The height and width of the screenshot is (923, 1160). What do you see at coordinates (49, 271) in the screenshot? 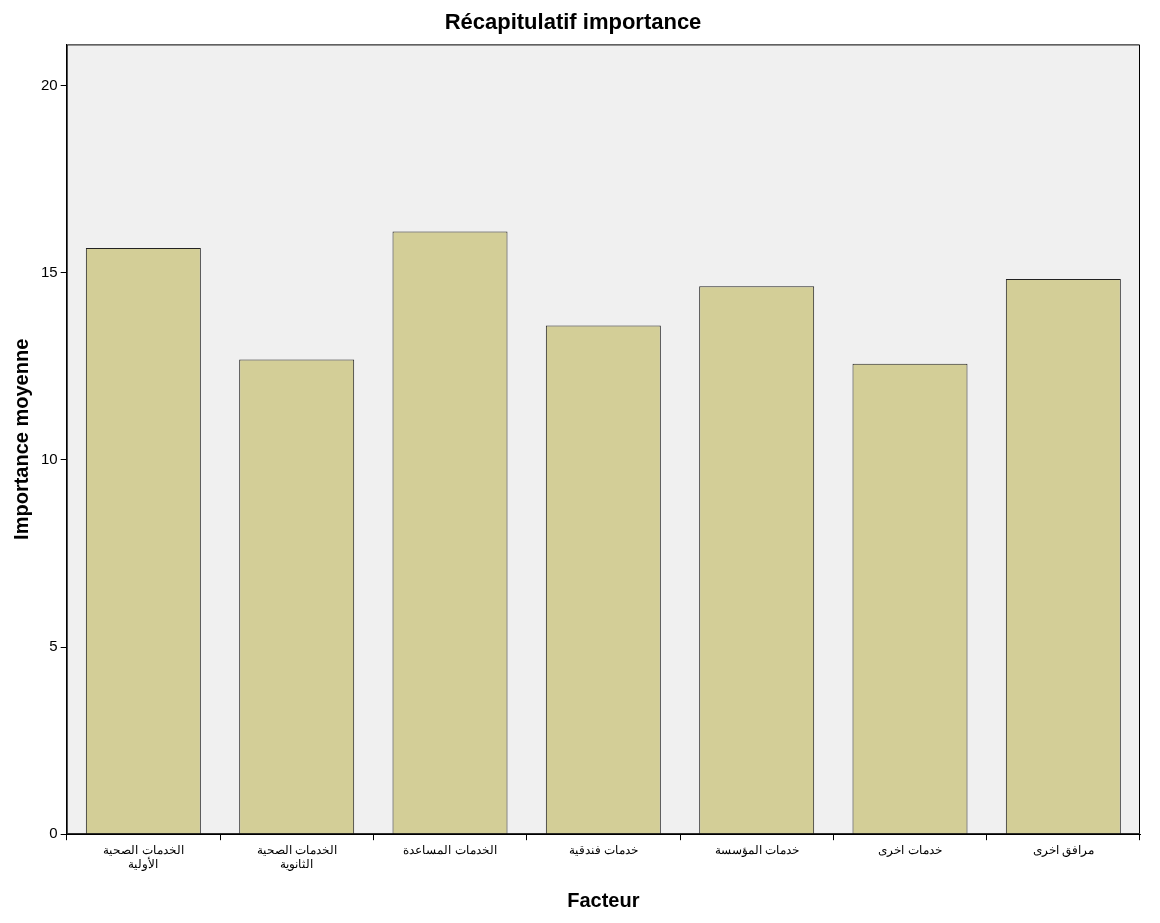
I see `y-tick-label: 15` at bounding box center [49, 271].